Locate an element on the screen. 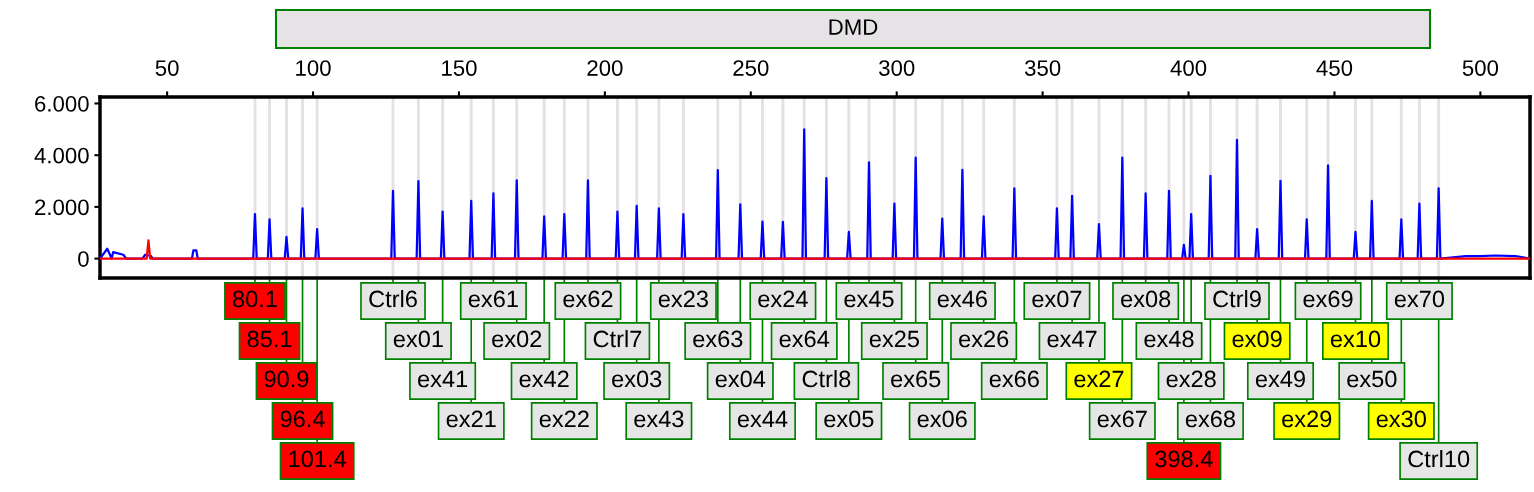 This screenshot has height=492, width=1534. x-tick-label: 450 is located at coordinates (1334, 68).